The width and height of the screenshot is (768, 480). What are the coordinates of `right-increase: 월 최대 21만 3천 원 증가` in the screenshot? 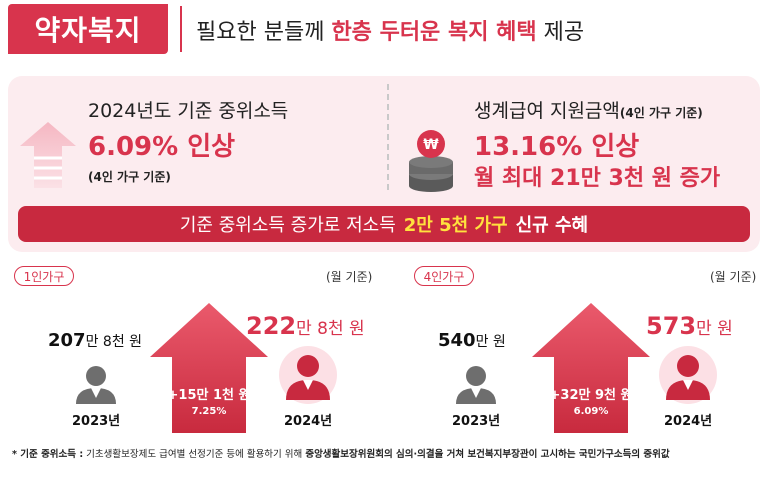 It's located at (597, 178).